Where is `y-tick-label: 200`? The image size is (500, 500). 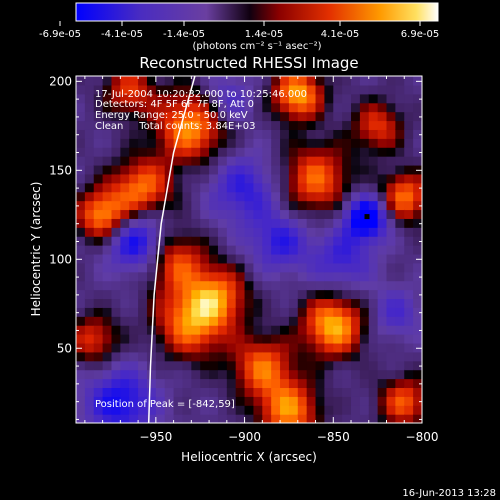 y-tick-label: 200 is located at coordinates (60, 81).